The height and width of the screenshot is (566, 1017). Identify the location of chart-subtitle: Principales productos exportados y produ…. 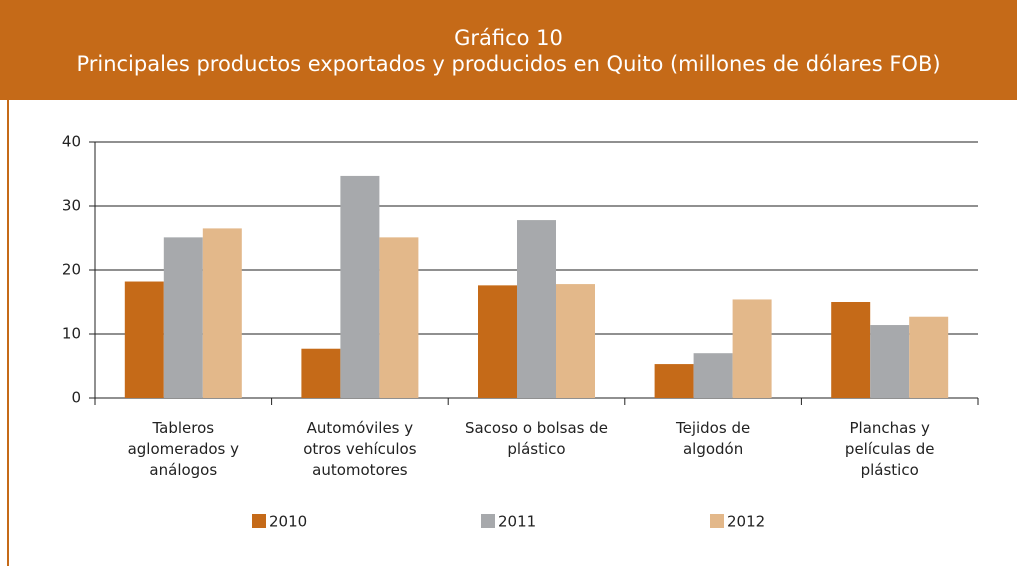
(508, 64).